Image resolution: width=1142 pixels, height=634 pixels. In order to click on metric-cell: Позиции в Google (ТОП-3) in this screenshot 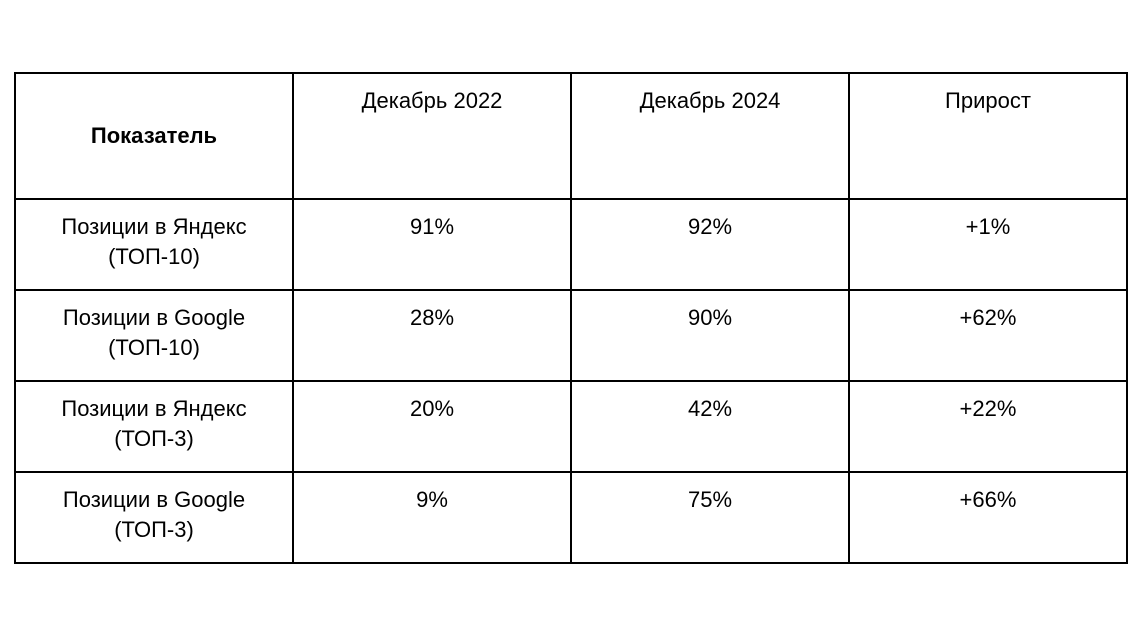, I will do `click(154, 517)`.